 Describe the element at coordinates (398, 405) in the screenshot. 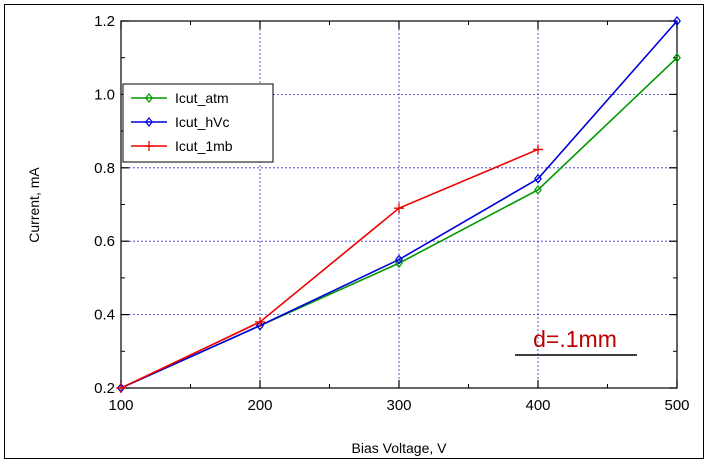

I see `x-tick-label: 300` at that location.